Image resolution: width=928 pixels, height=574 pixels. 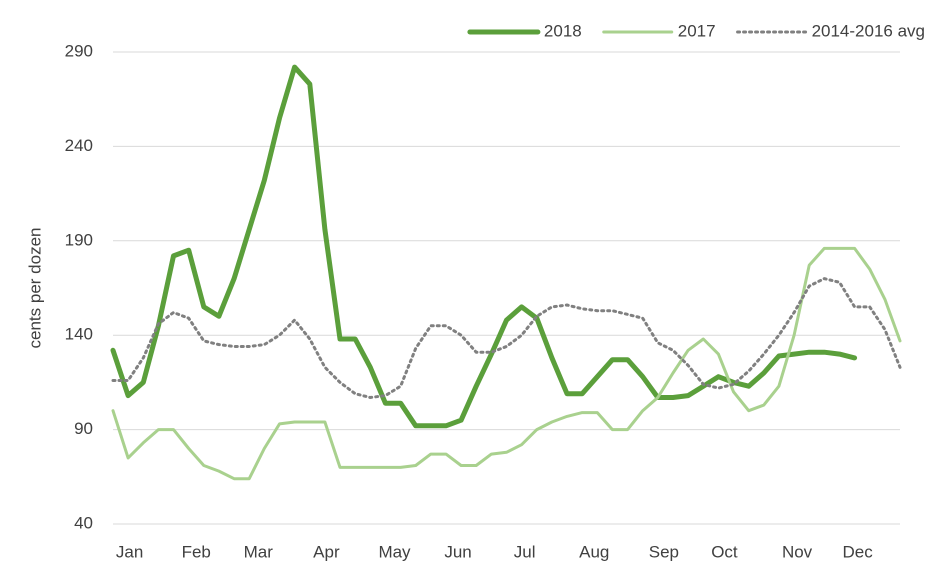 I want to click on y-tick-label: 190, so click(x=79, y=239).